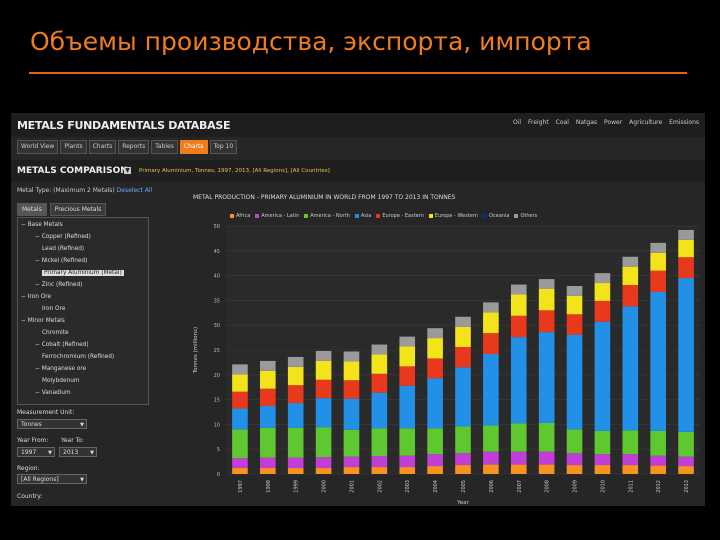  I want to click on tree-item: − Iron Ore, so click(36, 297).